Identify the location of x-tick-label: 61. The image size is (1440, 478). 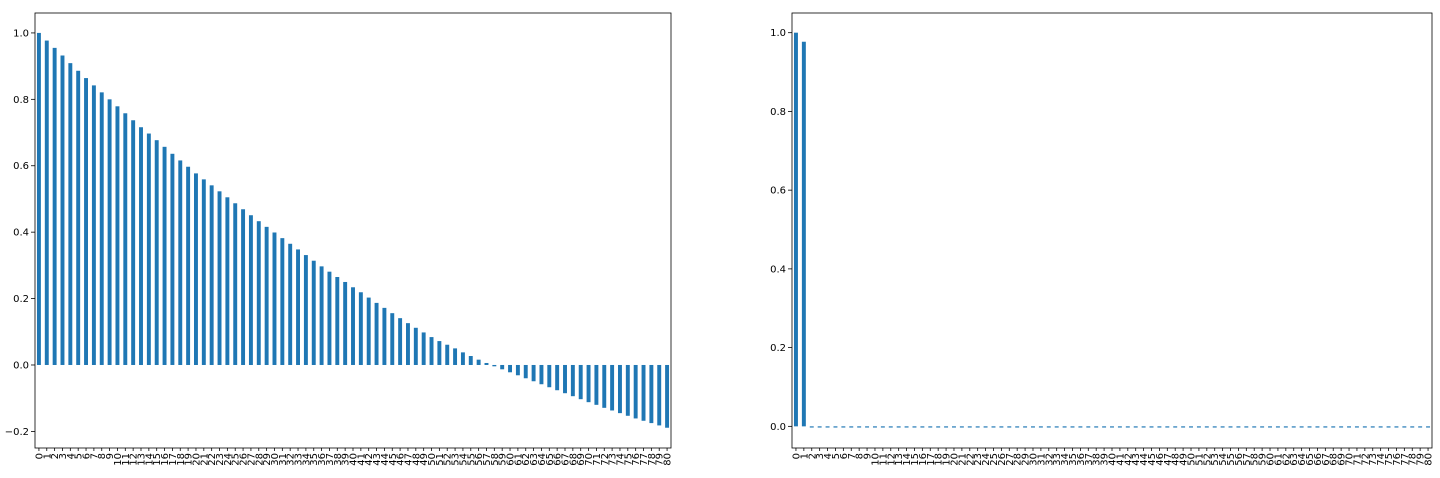
(518, 459).